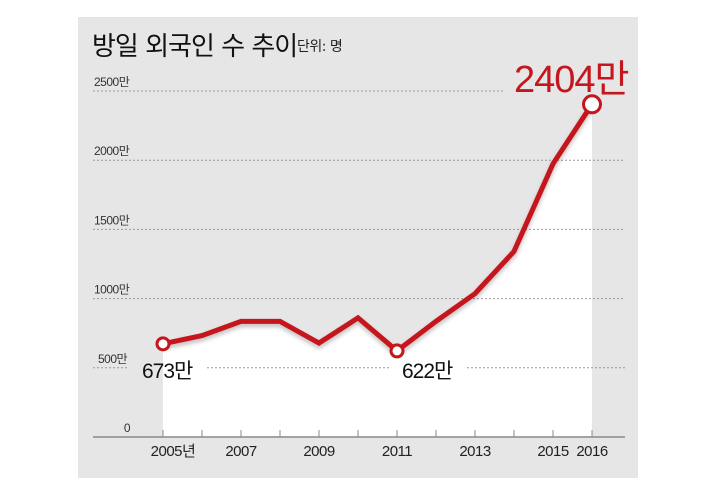 This screenshot has height=490, width=710. I want to click on x-tick-label: 2007, so click(241, 451).